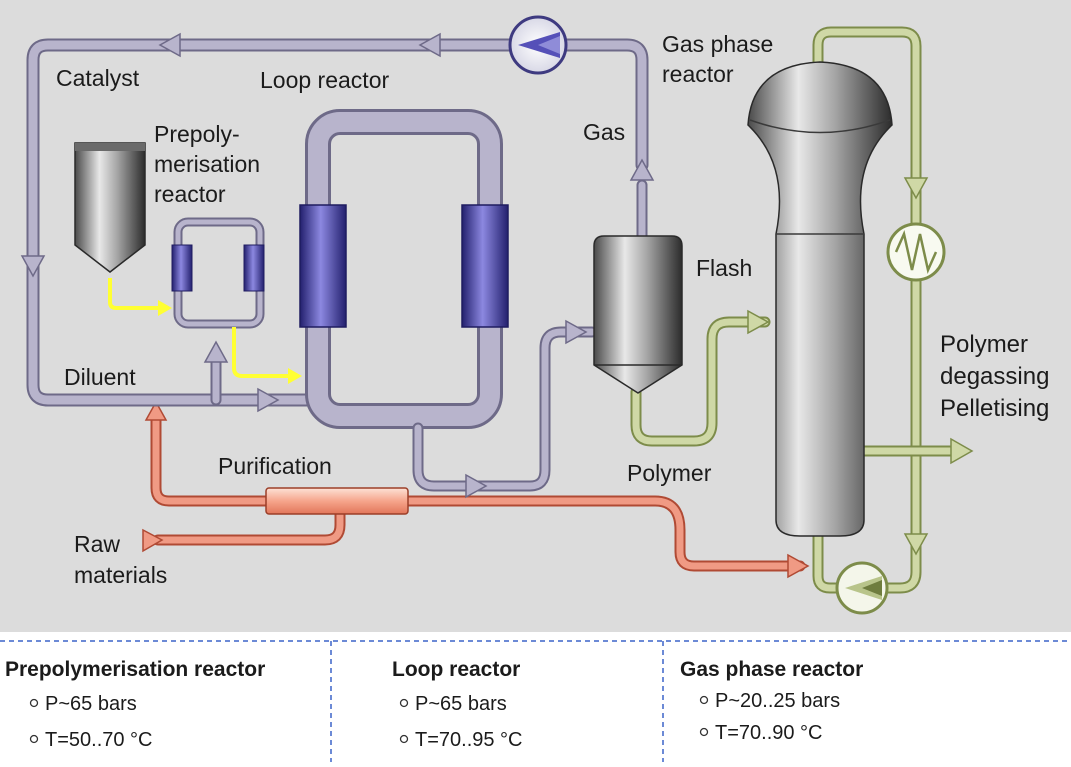  I want to click on catalyst-hopper, so click(110, 207).